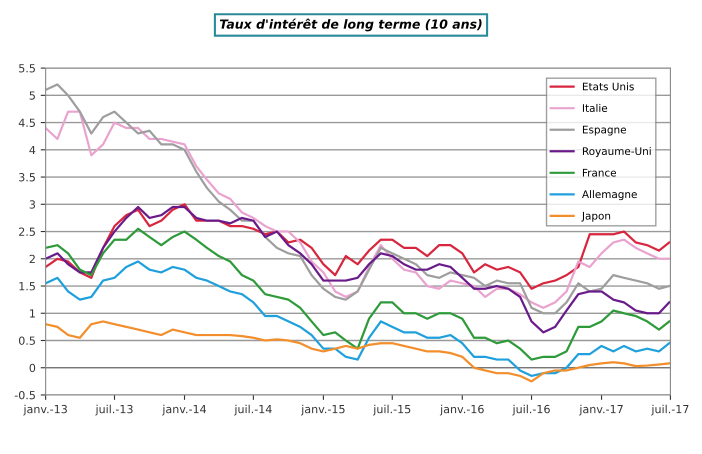 The width and height of the screenshot is (702, 454). What do you see at coordinates (27, 232) in the screenshot?
I see `y-tick-label: 2.5` at bounding box center [27, 232].